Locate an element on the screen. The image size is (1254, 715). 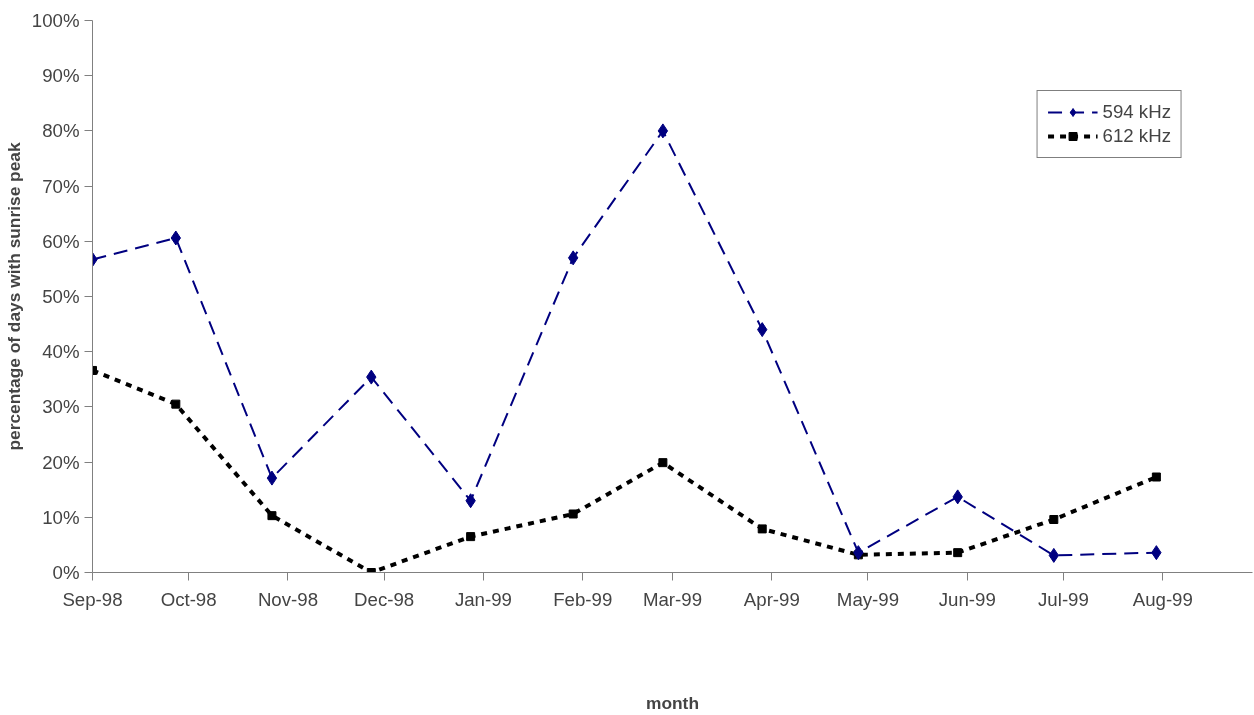
x-tick-label: Dec-98 is located at coordinates (384, 599).